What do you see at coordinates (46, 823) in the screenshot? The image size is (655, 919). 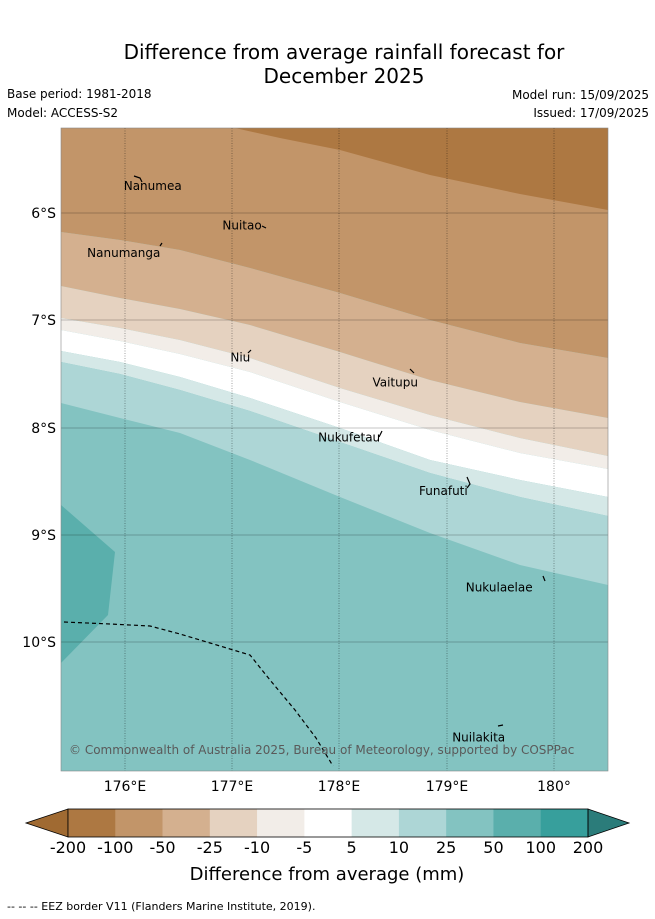 I see `colorbar-extend-low` at bounding box center [46, 823].